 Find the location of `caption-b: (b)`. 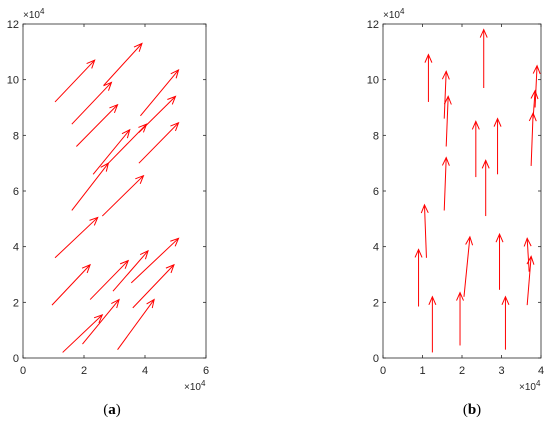

caption-b: (b) is located at coordinates (472, 410).